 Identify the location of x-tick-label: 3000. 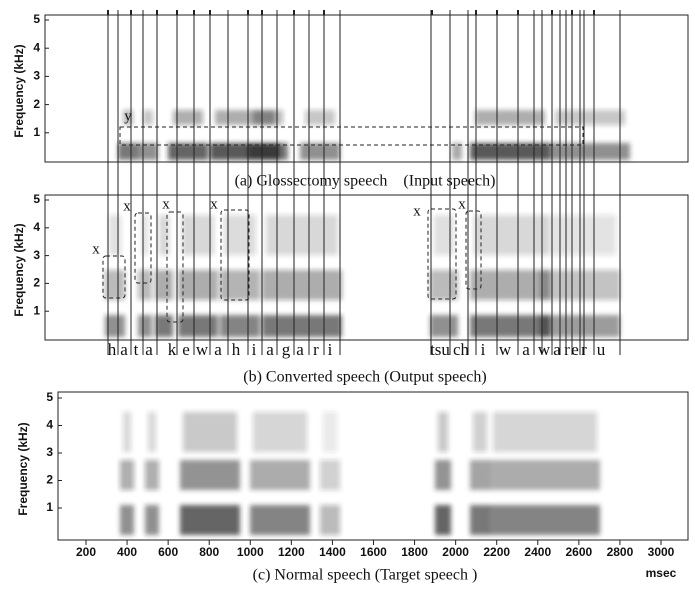
(661, 552).